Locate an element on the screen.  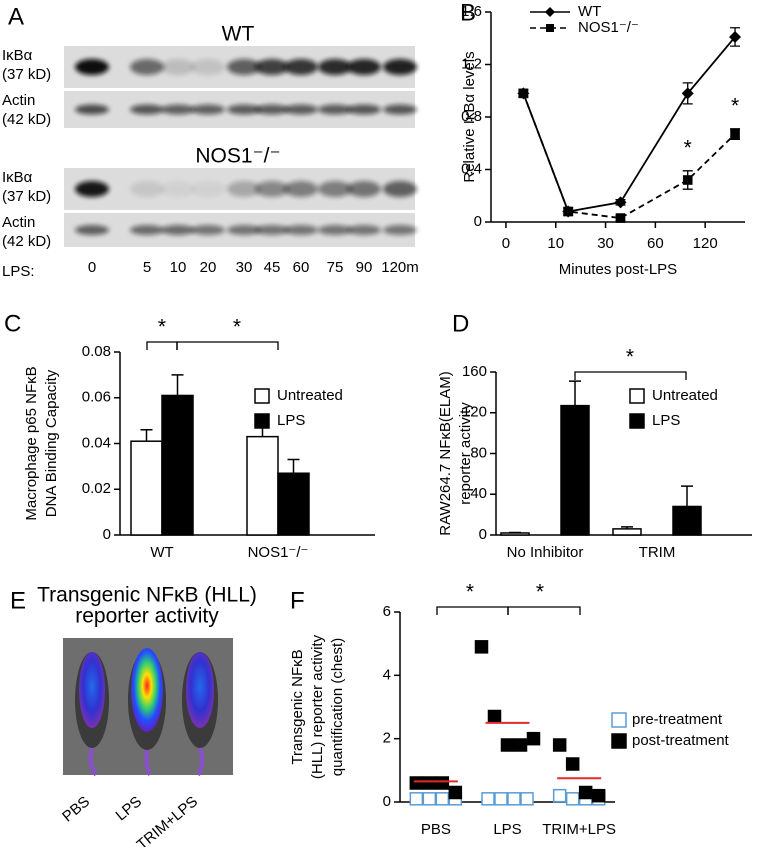
mouse-label: LPS is located at coordinates (128, 808).